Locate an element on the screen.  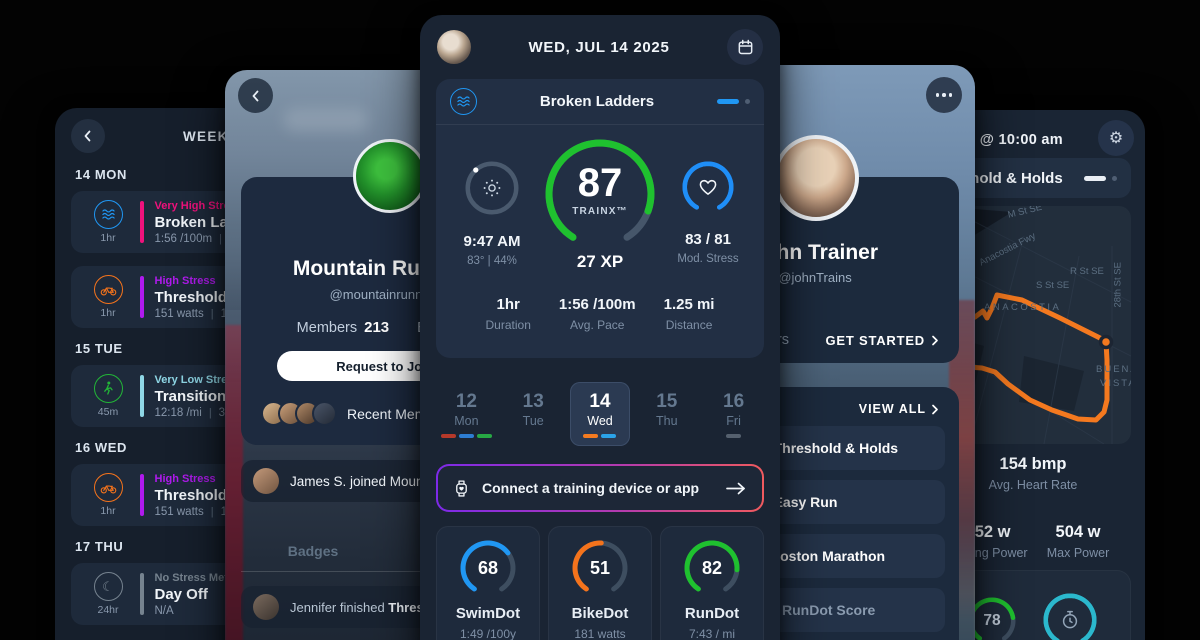
gauges-row: 9:47 AM 83° | 44% 87 TRAINX™ 27 XP is located at coordinates (600, 198).